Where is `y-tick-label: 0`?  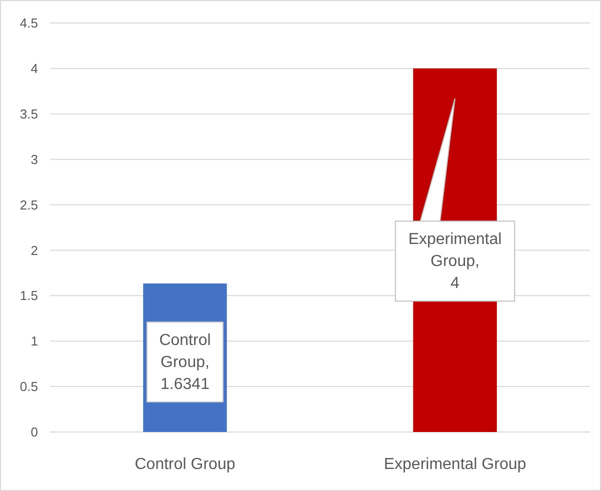 y-tick-label: 0 is located at coordinates (34, 432).